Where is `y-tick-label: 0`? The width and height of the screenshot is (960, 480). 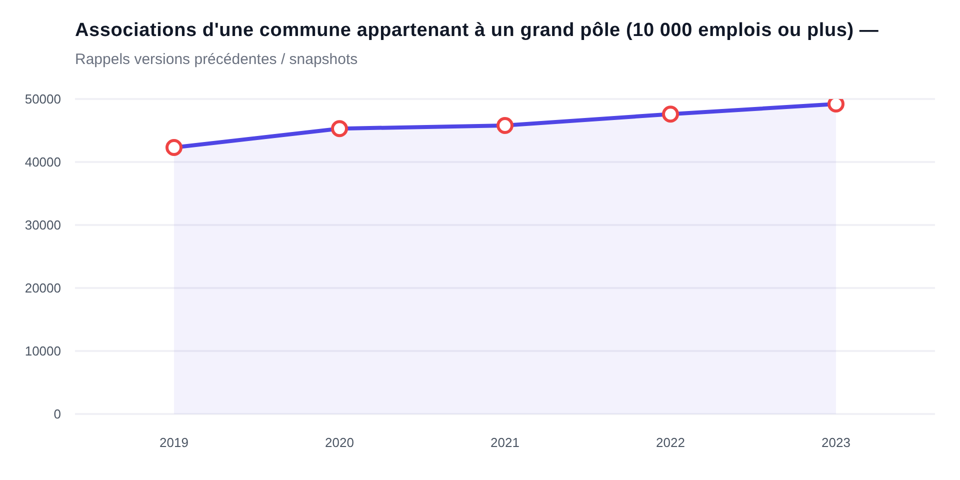 y-tick-label: 0 is located at coordinates (57, 414).